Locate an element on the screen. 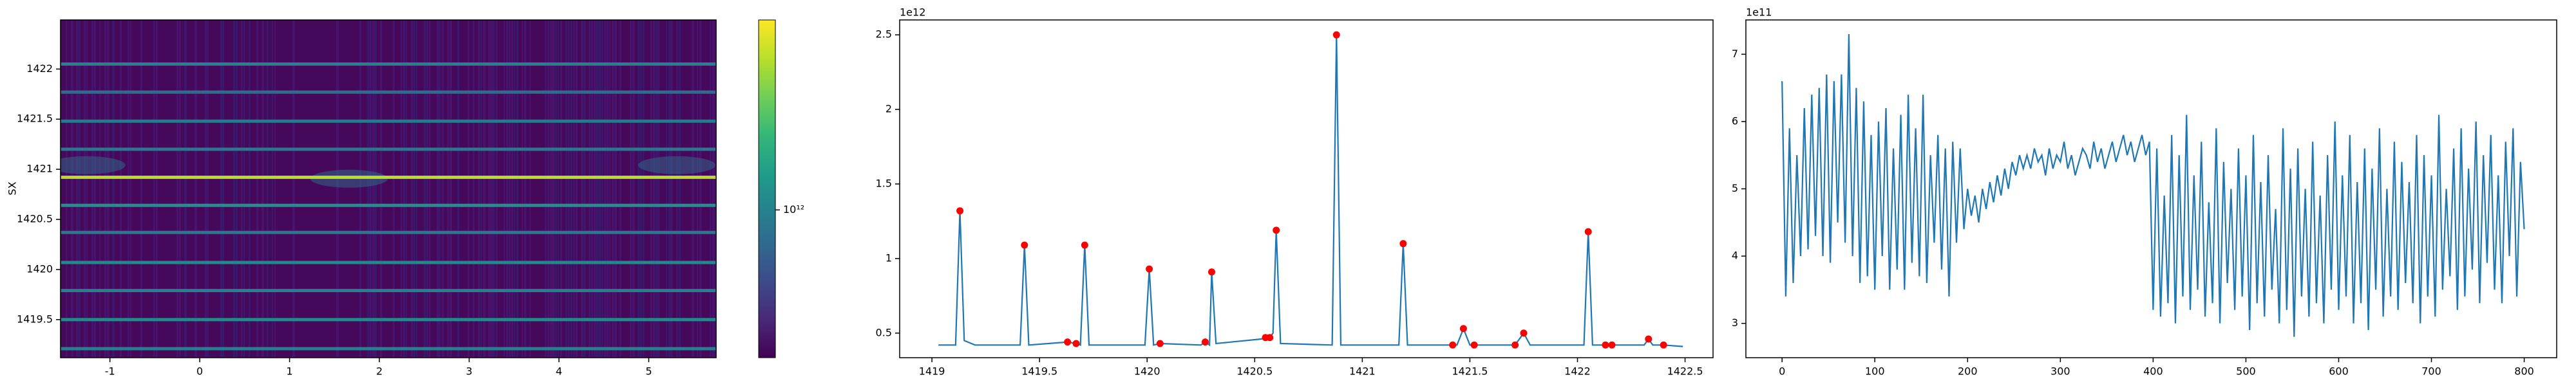  x-tick-label: 1422 is located at coordinates (1578, 371).